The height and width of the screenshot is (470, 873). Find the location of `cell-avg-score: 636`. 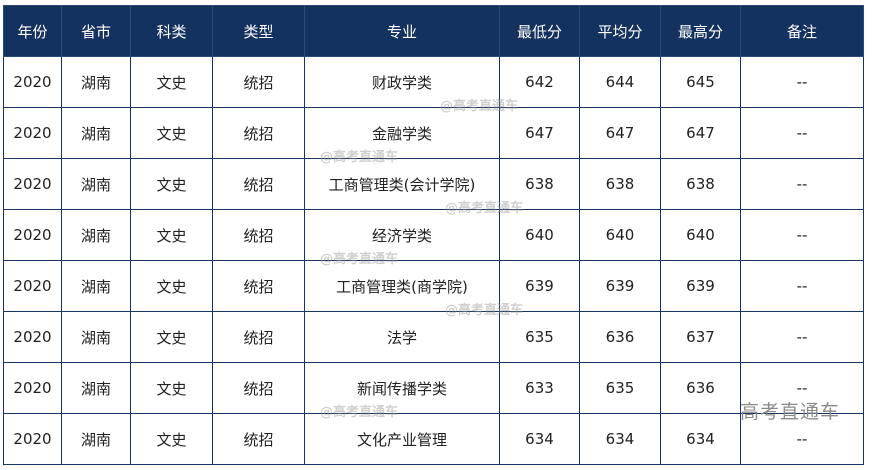

cell-avg-score: 636 is located at coordinates (620, 337).